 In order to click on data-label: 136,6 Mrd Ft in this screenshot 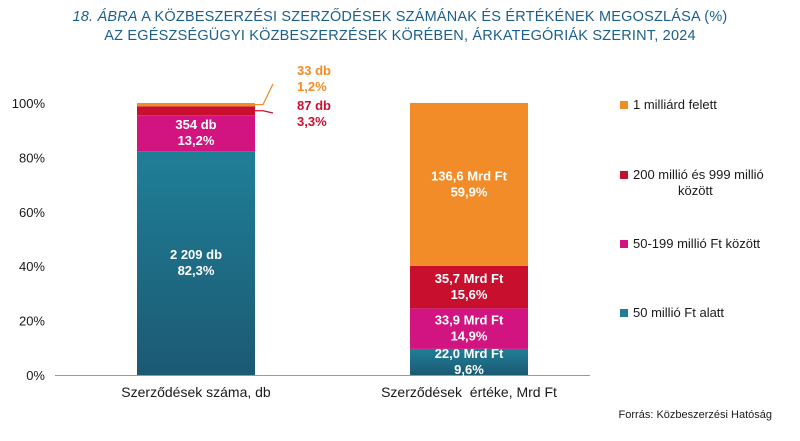, I will do `click(469, 175)`.